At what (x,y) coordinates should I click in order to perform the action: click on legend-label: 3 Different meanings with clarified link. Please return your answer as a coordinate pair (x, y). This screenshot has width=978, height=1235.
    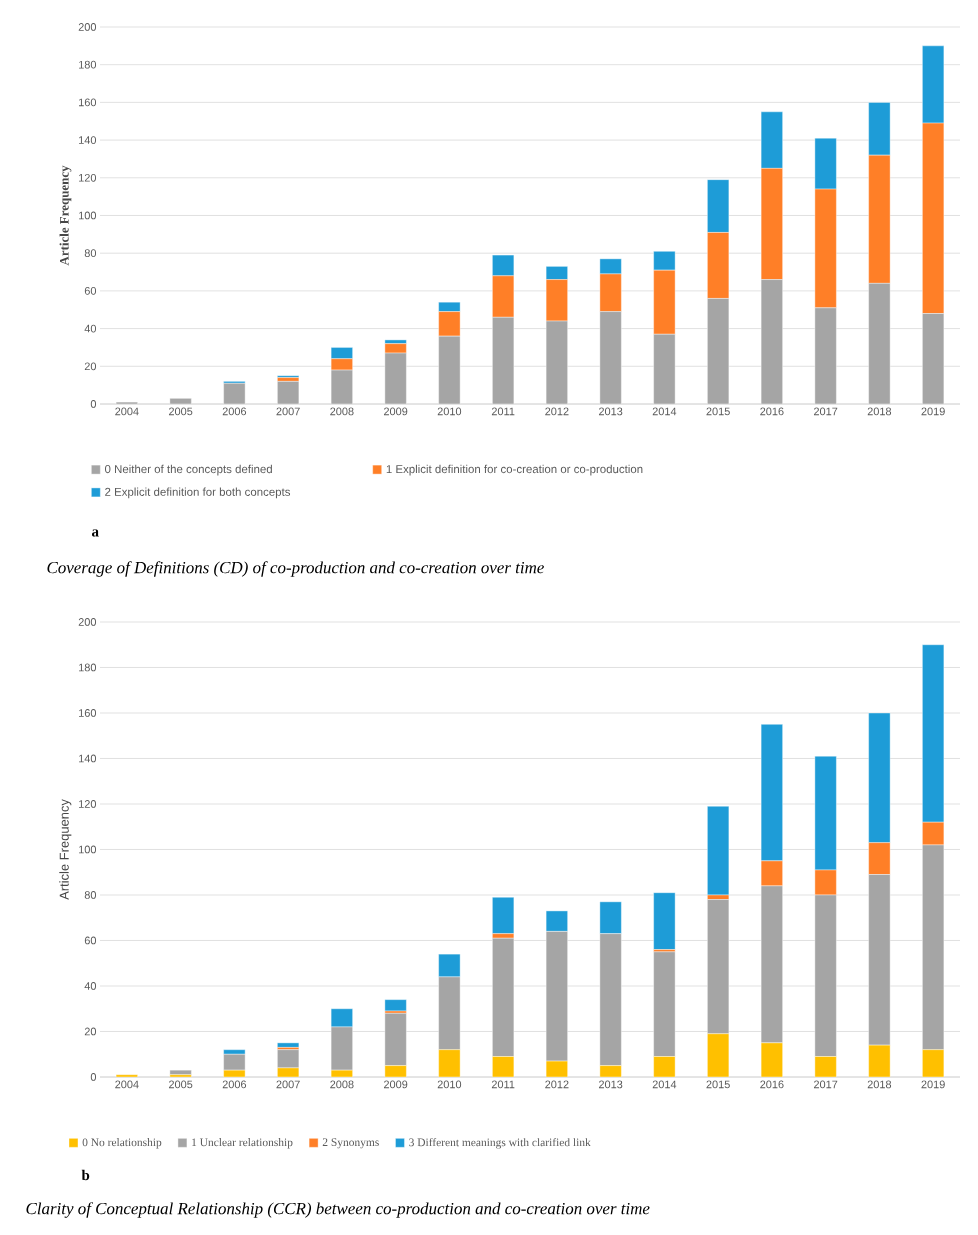
    Looking at the image, I should click on (500, 1143).